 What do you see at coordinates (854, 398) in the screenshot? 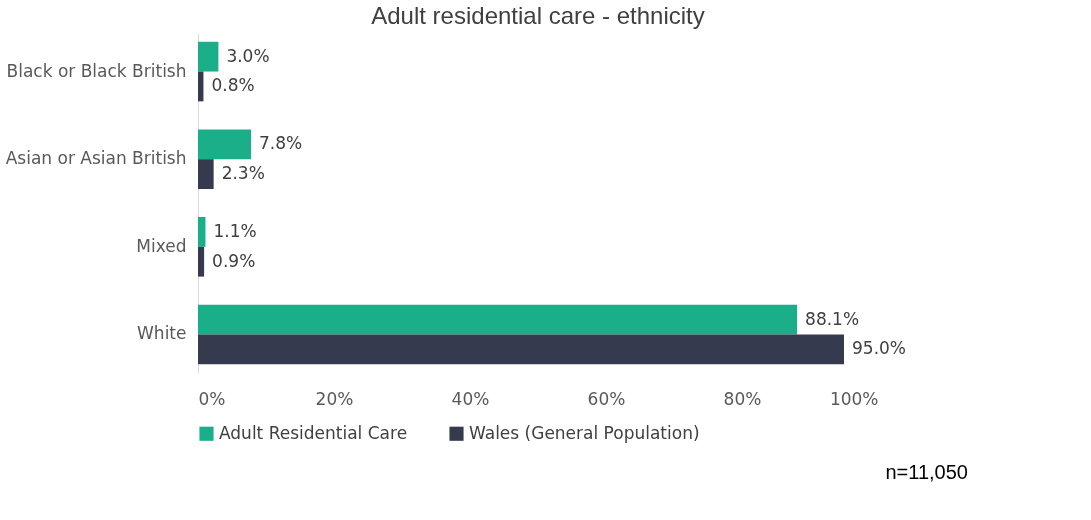
I see `x-tick-label: 100%` at bounding box center [854, 398].